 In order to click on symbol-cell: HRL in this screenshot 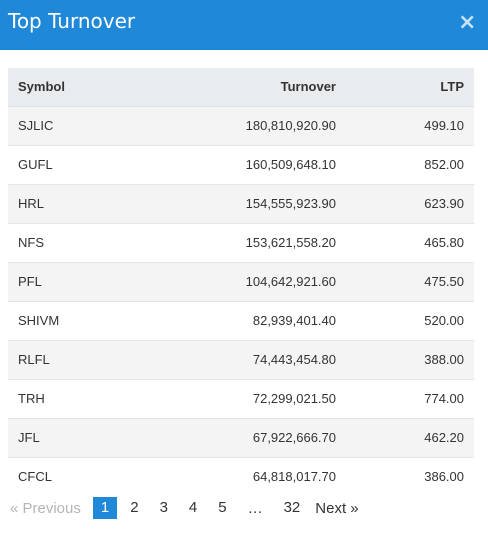, I will do `click(83, 203)`.